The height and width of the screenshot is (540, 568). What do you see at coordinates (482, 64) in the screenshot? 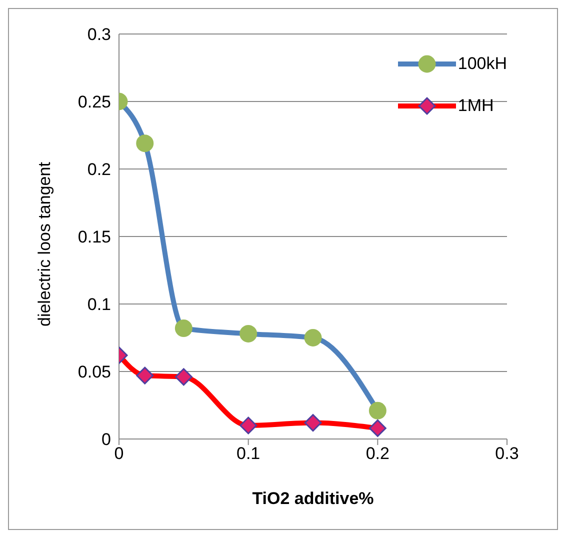
I see `legend-label: 100kH` at bounding box center [482, 64].